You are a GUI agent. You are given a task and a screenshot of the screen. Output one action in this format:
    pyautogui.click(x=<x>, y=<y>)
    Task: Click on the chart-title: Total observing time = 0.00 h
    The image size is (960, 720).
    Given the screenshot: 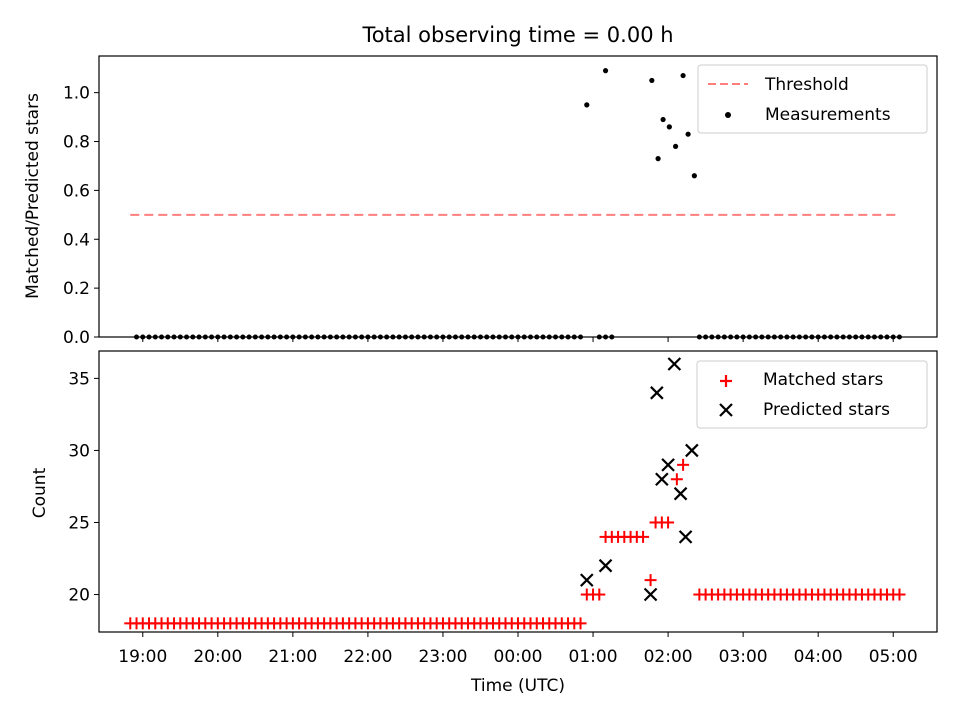 What is the action you would take?
    pyautogui.click(x=517, y=35)
    